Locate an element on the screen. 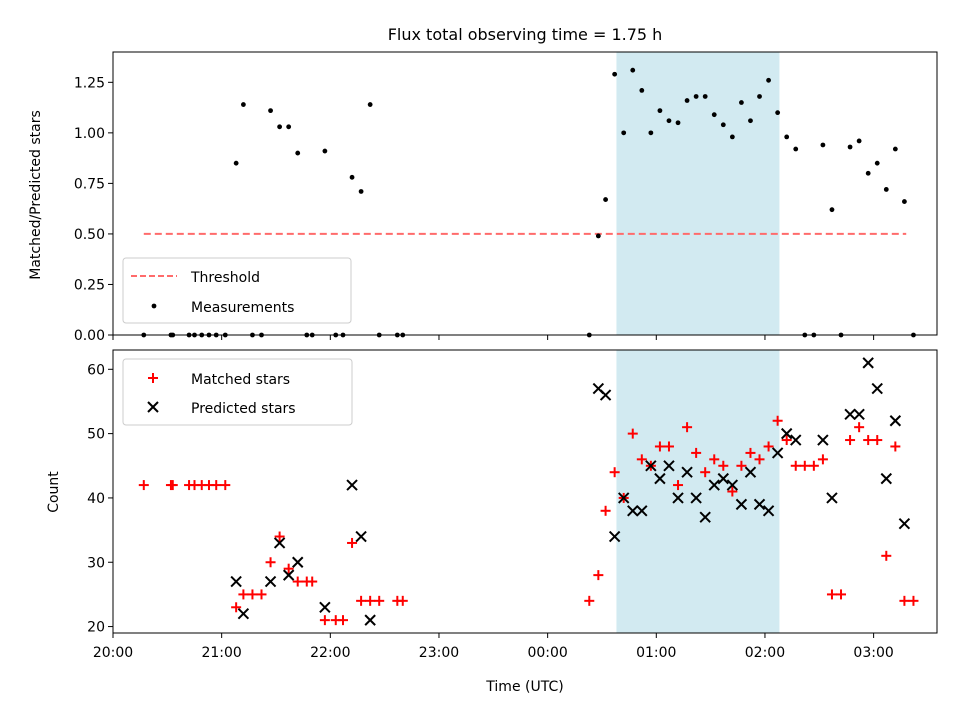 This screenshot has height=720, width=960. y-tick-label: 40 is located at coordinates (96, 499).